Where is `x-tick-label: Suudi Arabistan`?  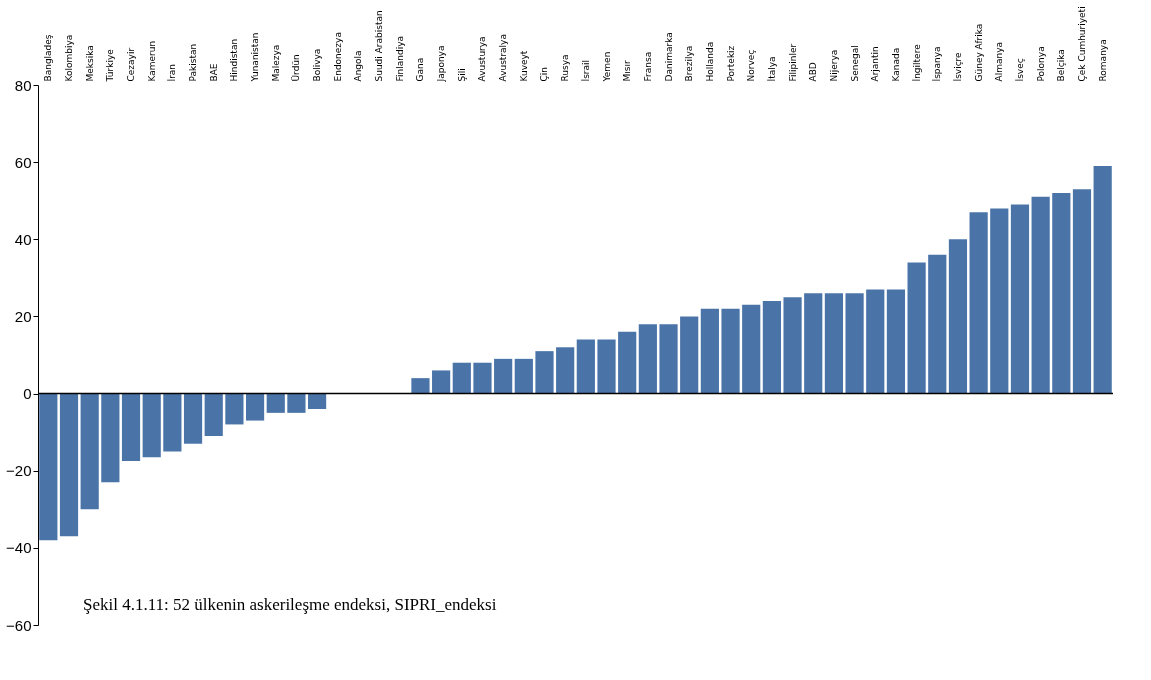
x-tick-label: Suudi Arabistan is located at coordinates (379, 46).